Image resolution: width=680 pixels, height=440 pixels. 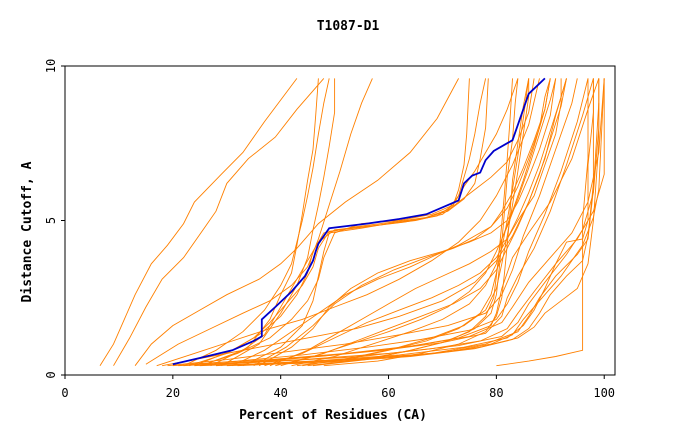 I want to click on x-tick-label: 80, so click(x=496, y=393).